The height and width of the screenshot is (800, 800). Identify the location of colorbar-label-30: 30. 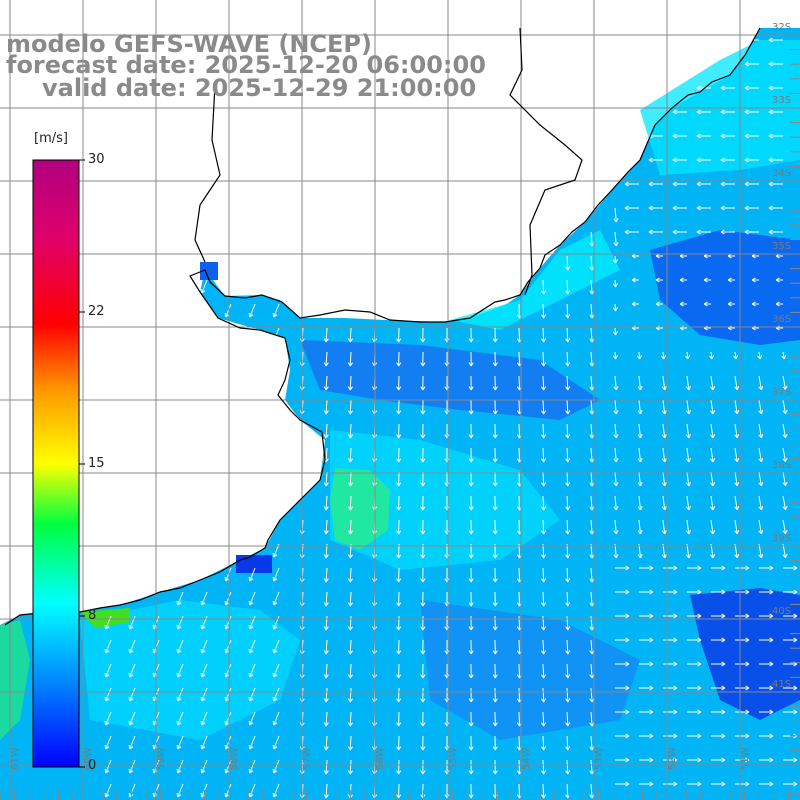
(96, 159).